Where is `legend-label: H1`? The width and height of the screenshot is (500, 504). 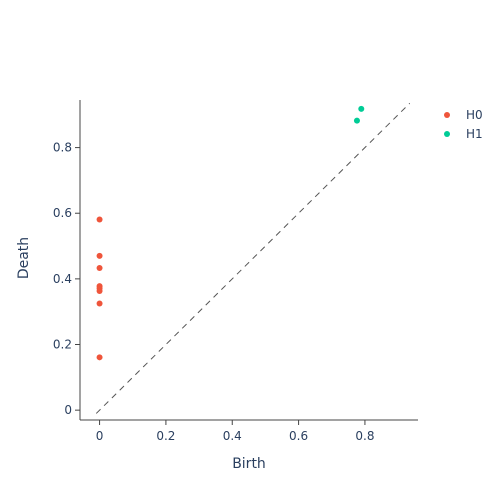
legend-label: H1 is located at coordinates (474, 134).